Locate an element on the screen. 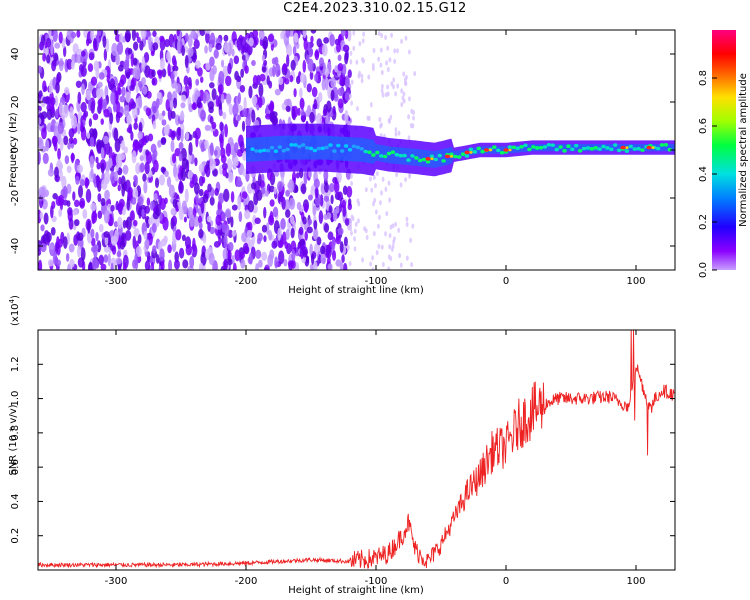 The image size is (750, 600). colorbar-tick-label: 0.8 is located at coordinates (703, 78).